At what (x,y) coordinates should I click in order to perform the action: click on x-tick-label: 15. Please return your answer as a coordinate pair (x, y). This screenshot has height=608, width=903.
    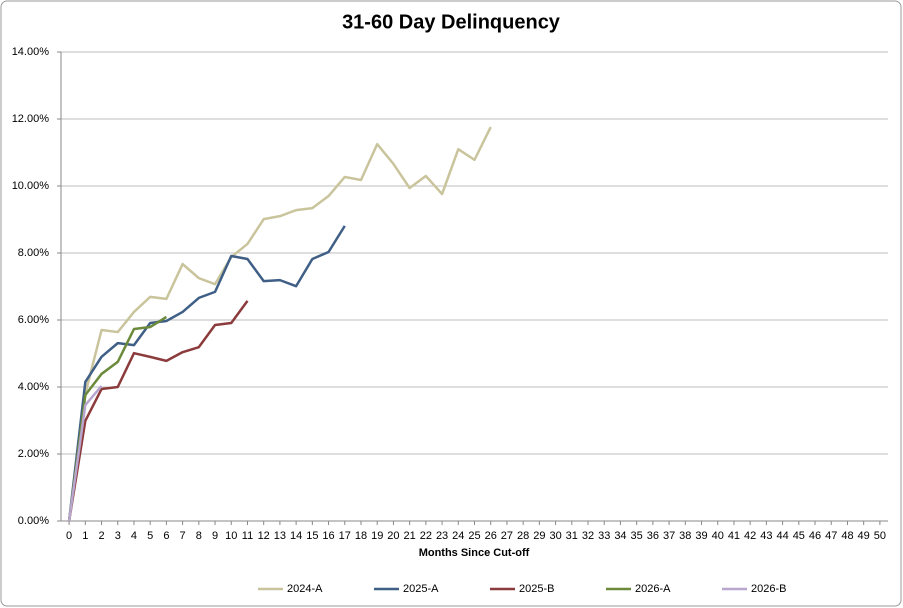
    Looking at the image, I should click on (312, 536).